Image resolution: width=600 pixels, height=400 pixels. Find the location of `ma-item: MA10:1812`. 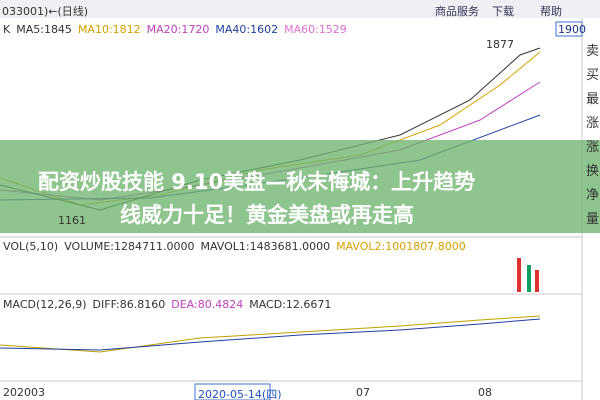

ma-item: MA10:1812 is located at coordinates (109, 29).